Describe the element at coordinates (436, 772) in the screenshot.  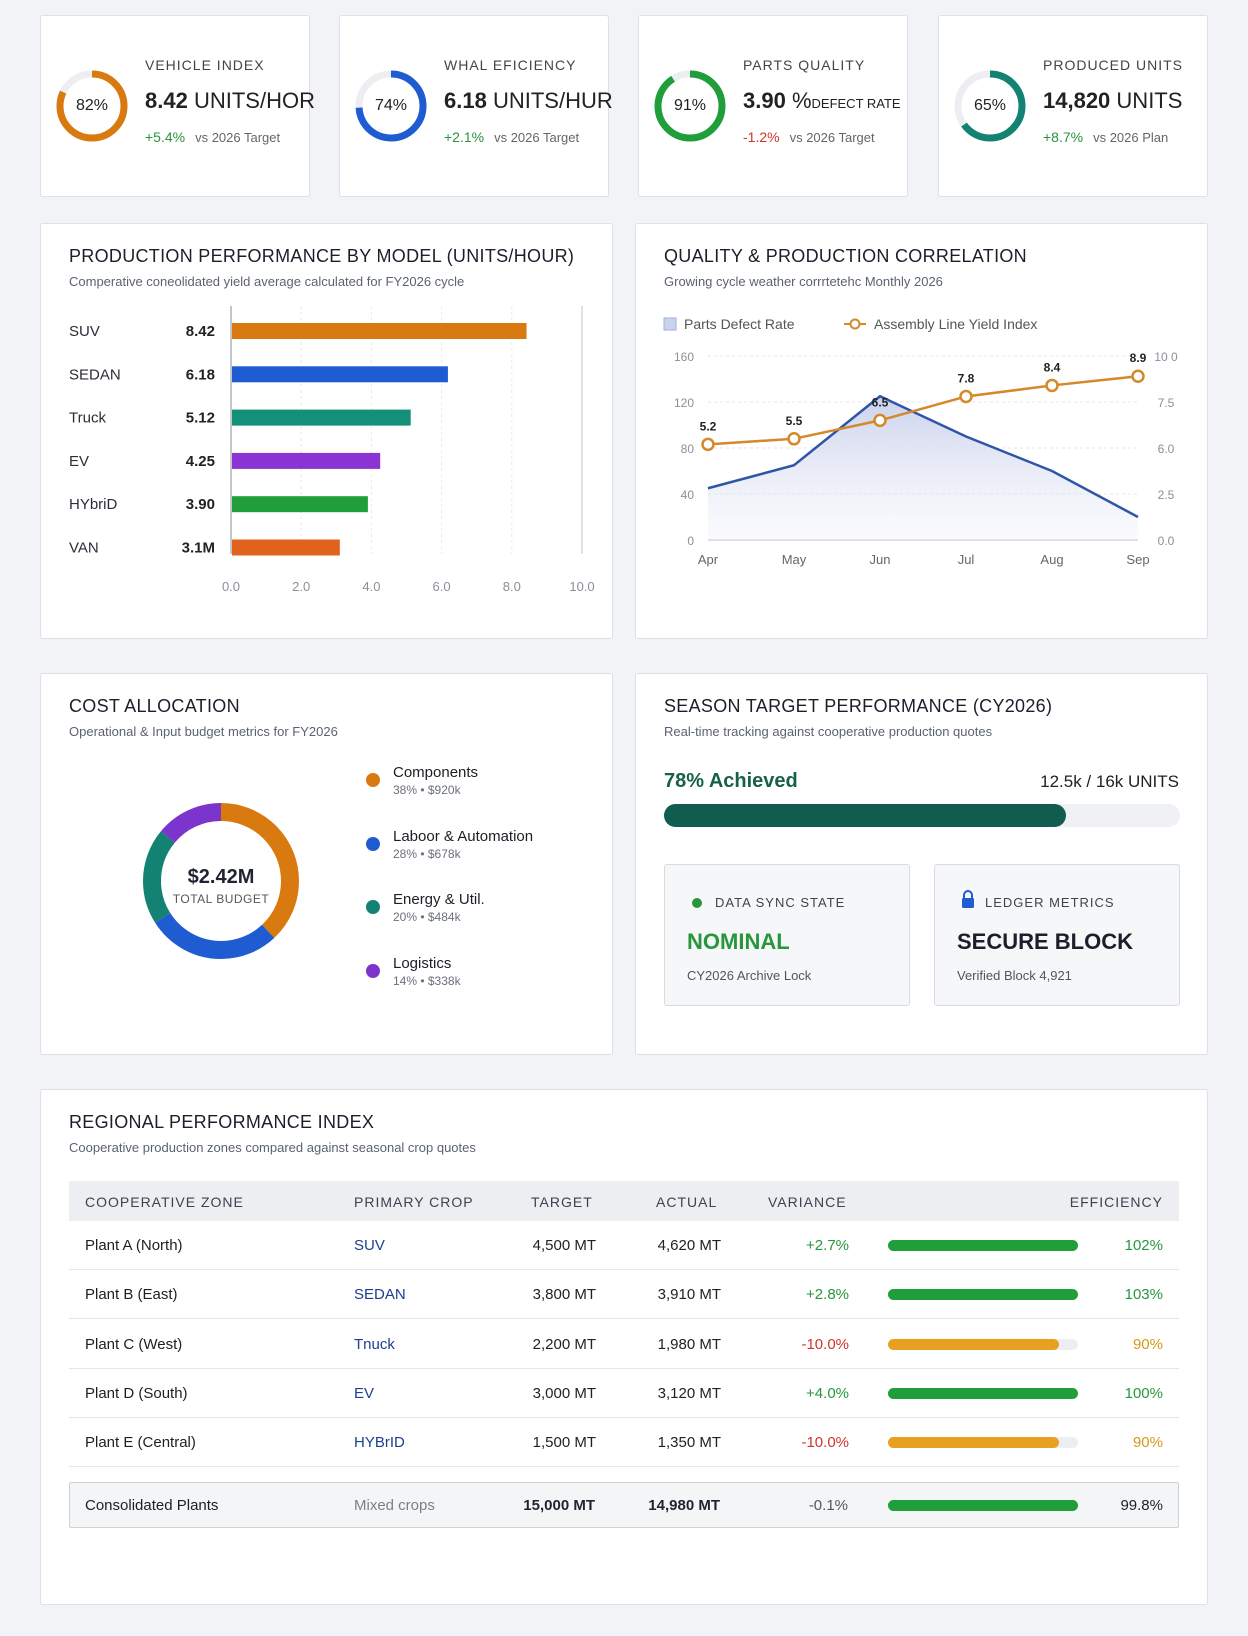
I see `cost-legend-label: Components` at that location.